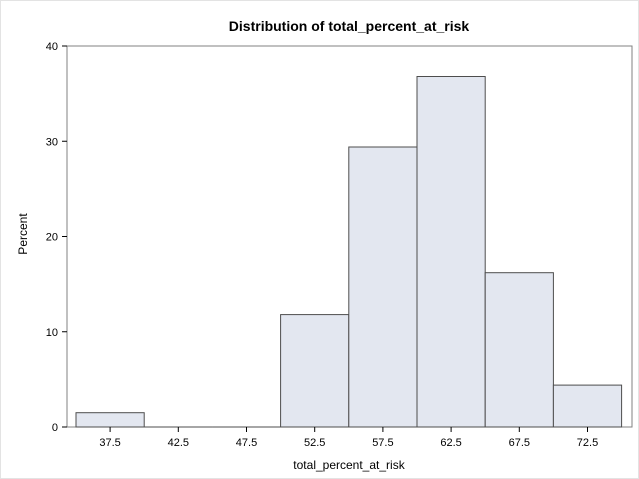 The image size is (639, 479). What do you see at coordinates (55, 428) in the screenshot?
I see `y-tick-label: 0` at bounding box center [55, 428].